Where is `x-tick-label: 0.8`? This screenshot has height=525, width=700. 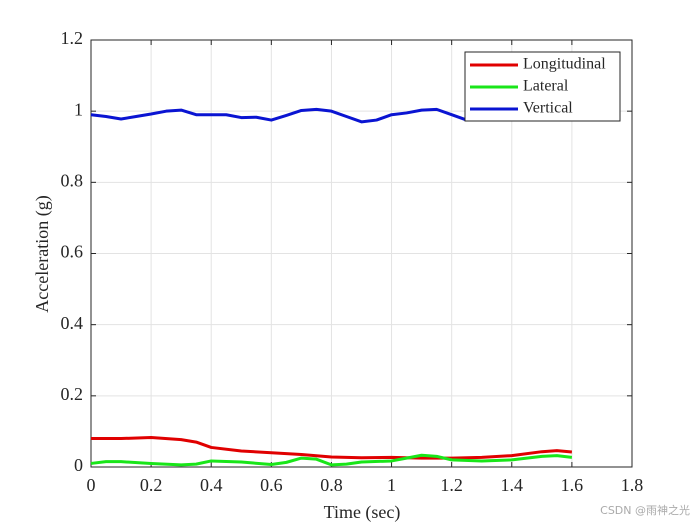 x-tick-label: 0.8 is located at coordinates (331, 485).